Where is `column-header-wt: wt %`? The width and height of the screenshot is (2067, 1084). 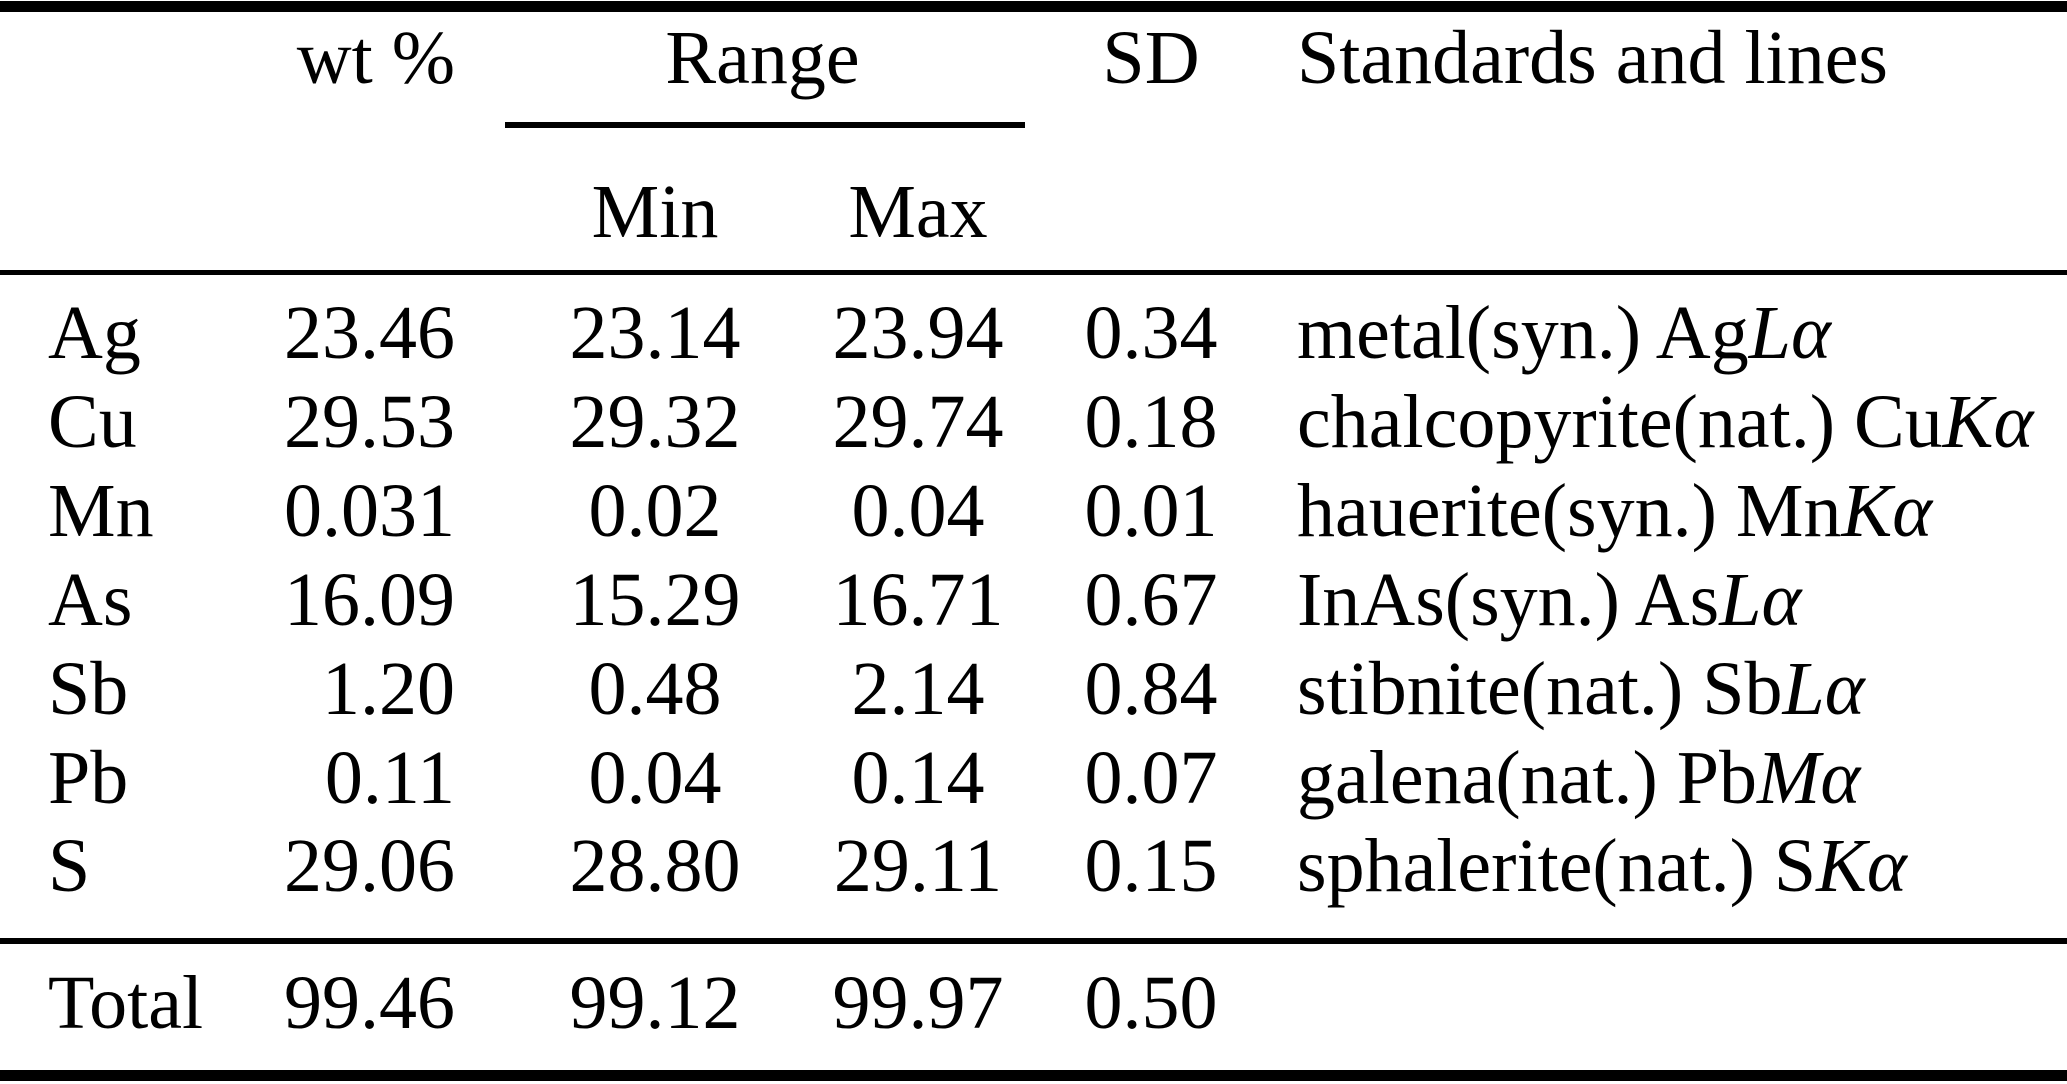
column-header-wt: wt % is located at coordinates (375, 58).